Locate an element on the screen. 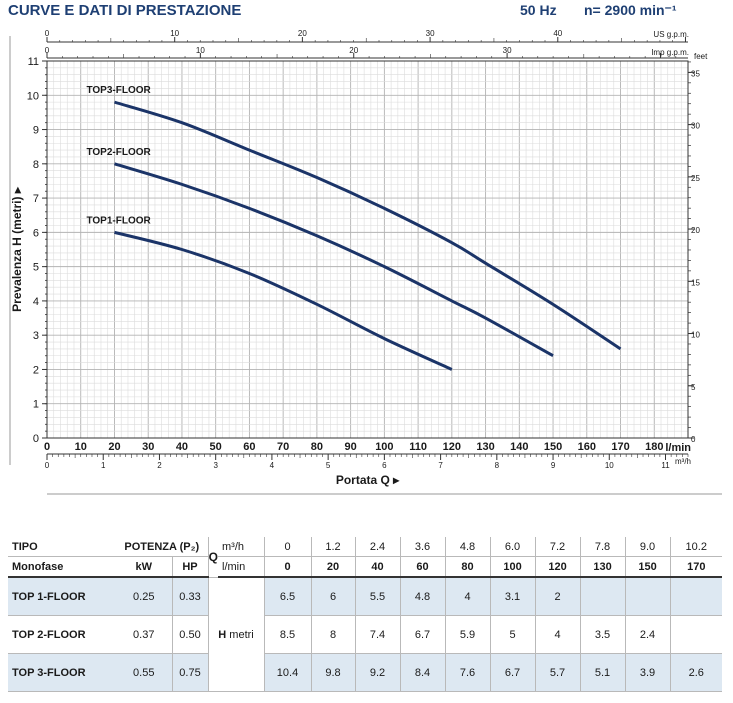 This screenshot has height=703, width=733. h-value: 8.4 is located at coordinates (422, 672).